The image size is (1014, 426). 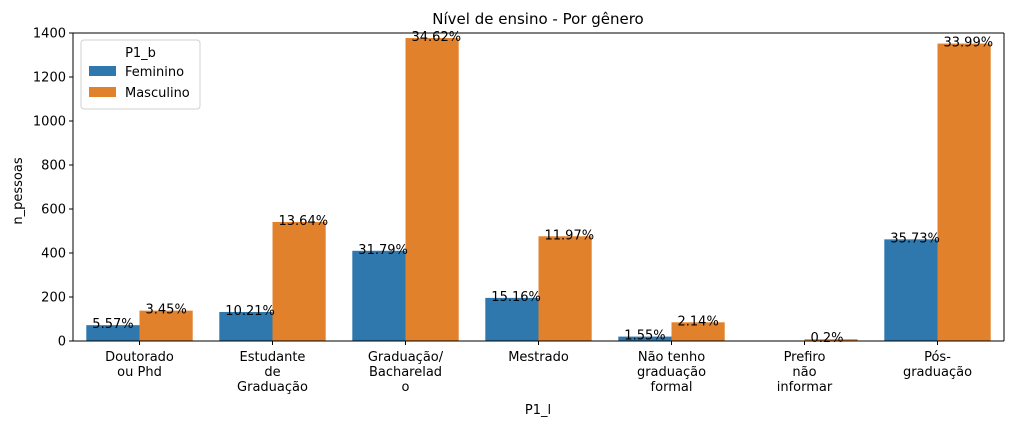 What do you see at coordinates (827, 338) in the screenshot?
I see `bar-label-masculino-5: 0.2%` at bounding box center [827, 338].